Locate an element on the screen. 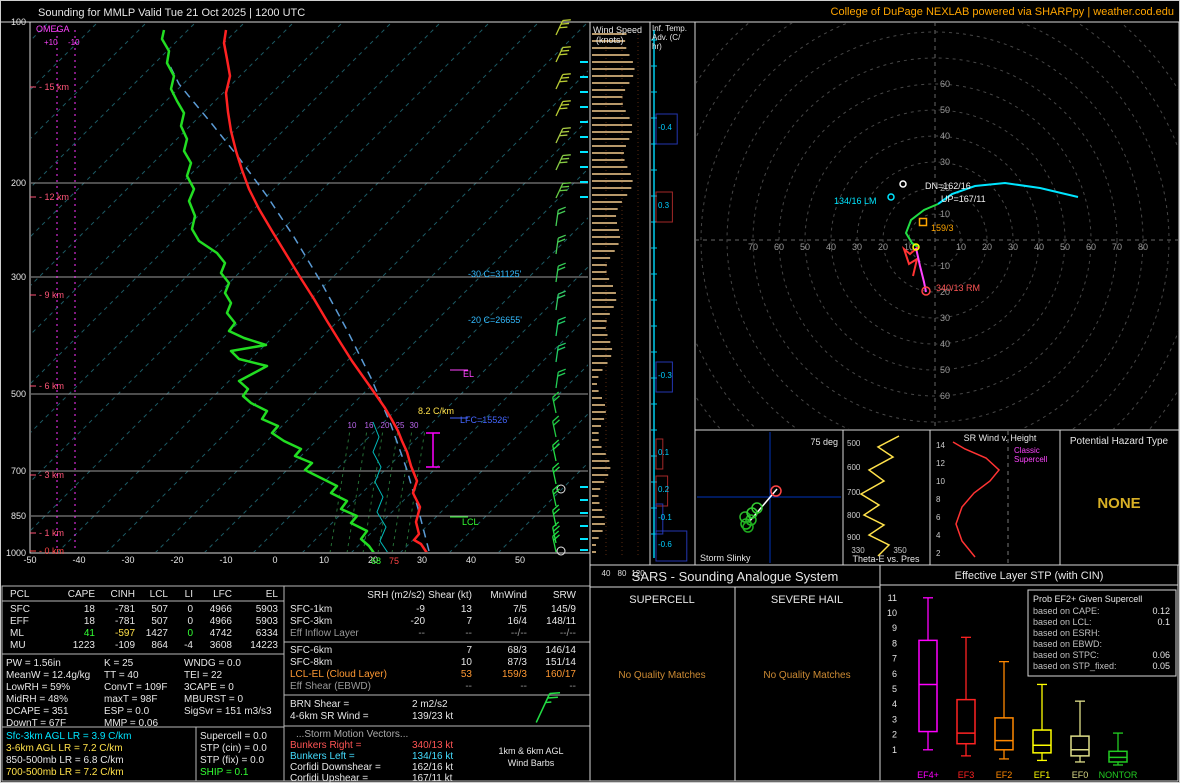 The width and height of the screenshot is (1180, 783). kin-mnwind: 159/3 is located at coordinates (514, 674).